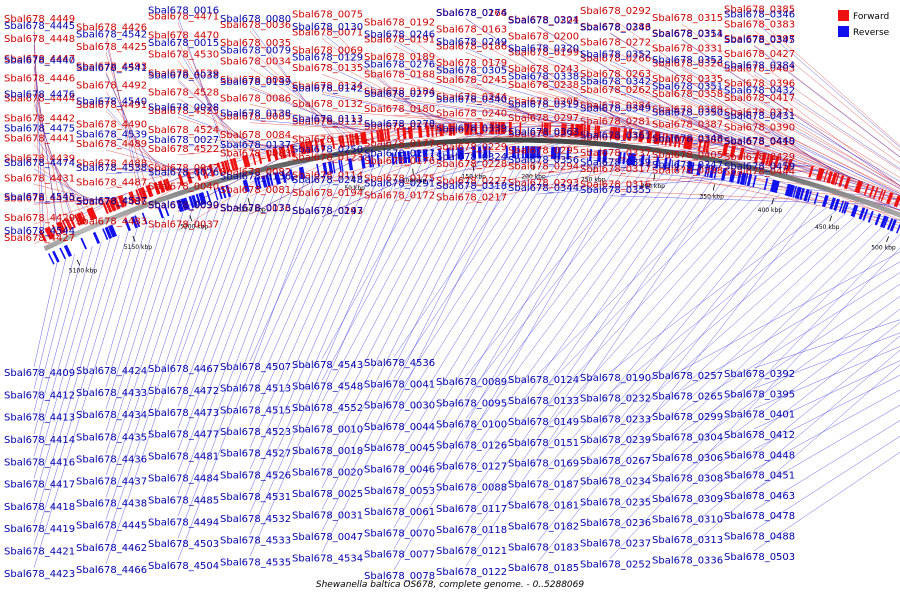  What do you see at coordinates (255, 51) in the screenshot?
I see `gene-label-top: Sbal678_0079` at bounding box center [255, 51].